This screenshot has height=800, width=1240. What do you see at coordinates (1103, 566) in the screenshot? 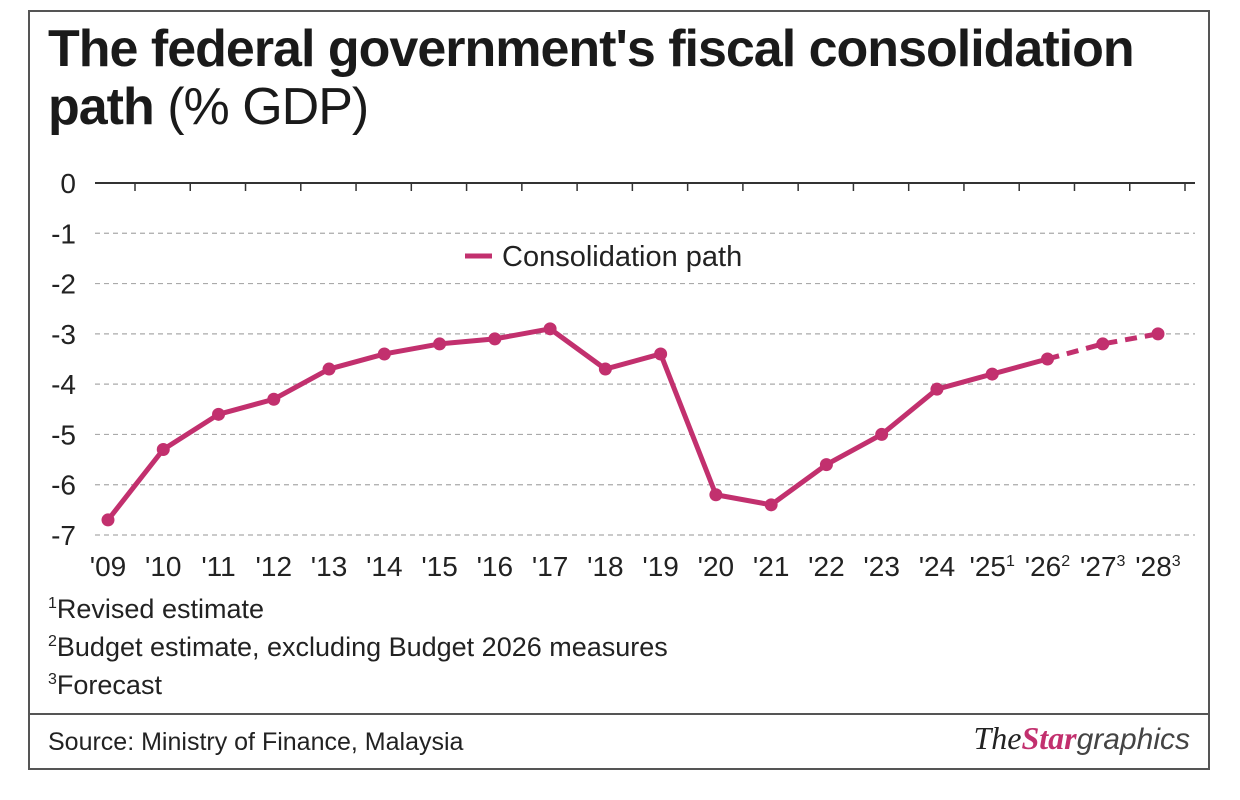
I see `x-tick-label: '273` at bounding box center [1103, 566].